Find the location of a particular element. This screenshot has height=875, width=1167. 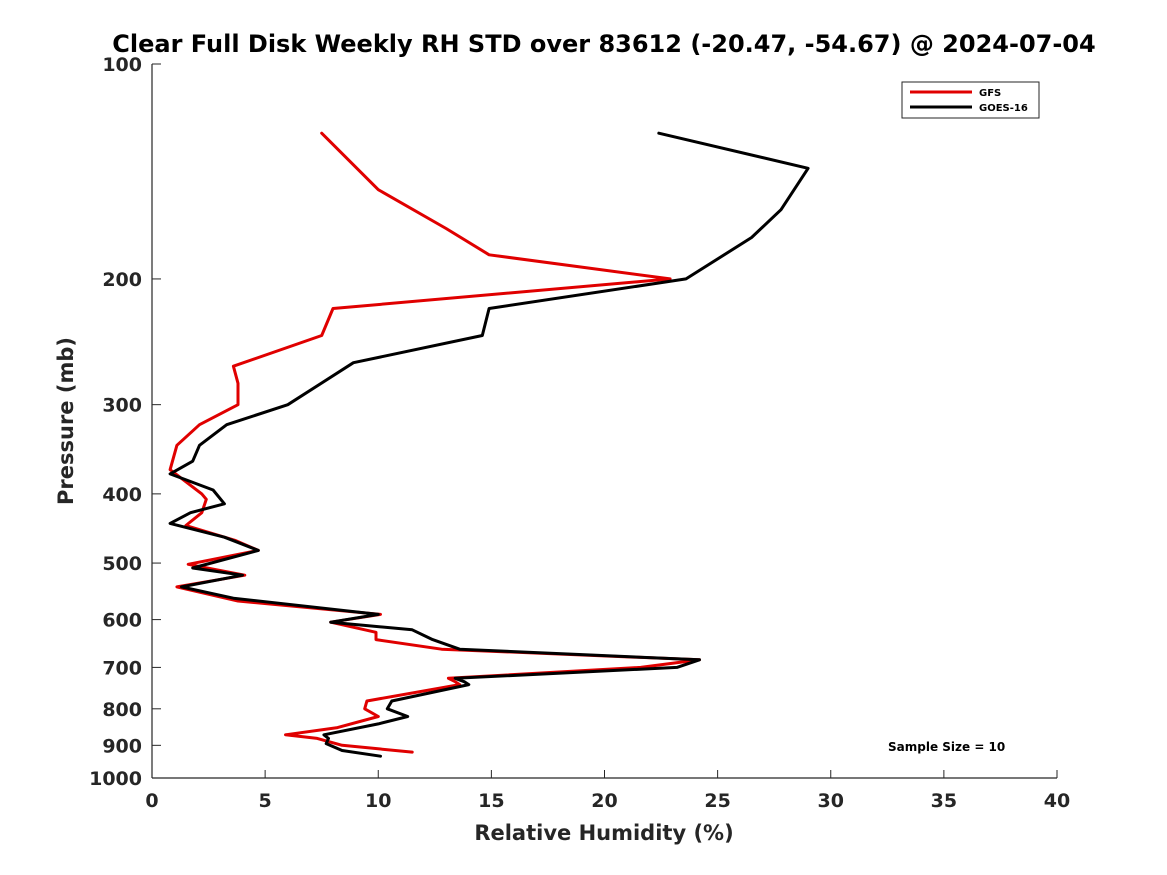

x-tick-label: 5 is located at coordinates (265, 801).